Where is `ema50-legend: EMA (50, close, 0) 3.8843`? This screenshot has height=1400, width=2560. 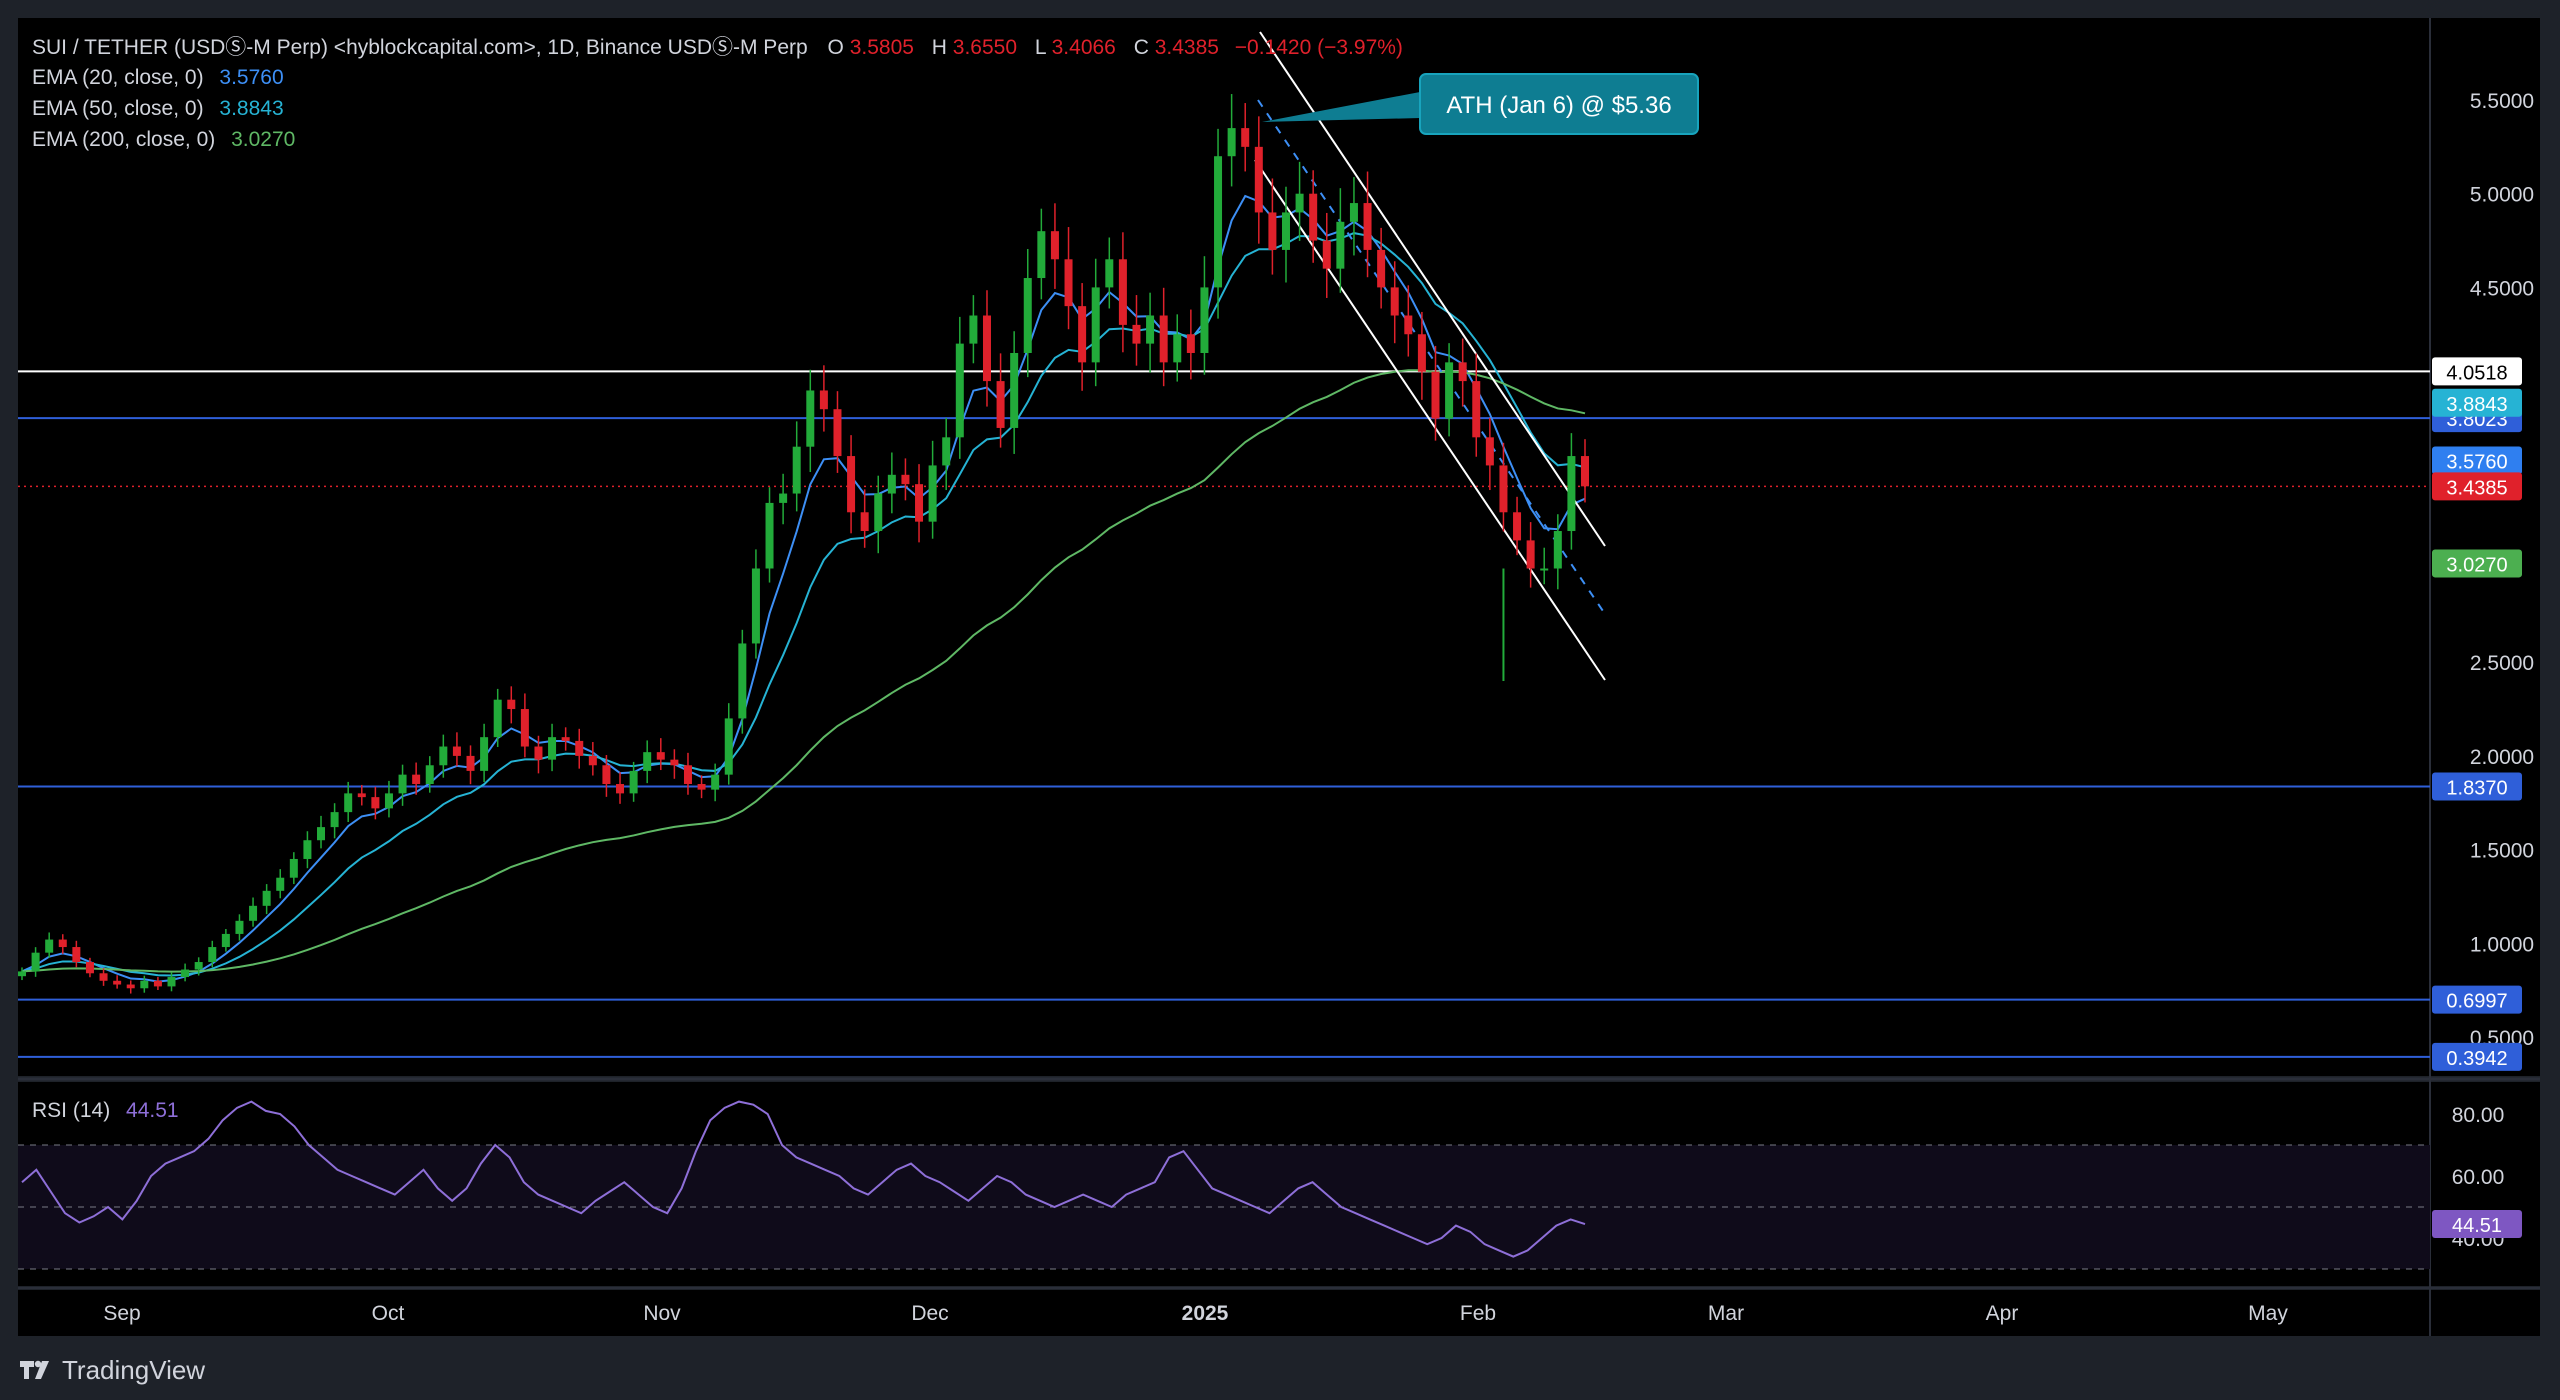 ema50-legend: EMA (50, close, 0) 3.8843 is located at coordinates (158, 108).